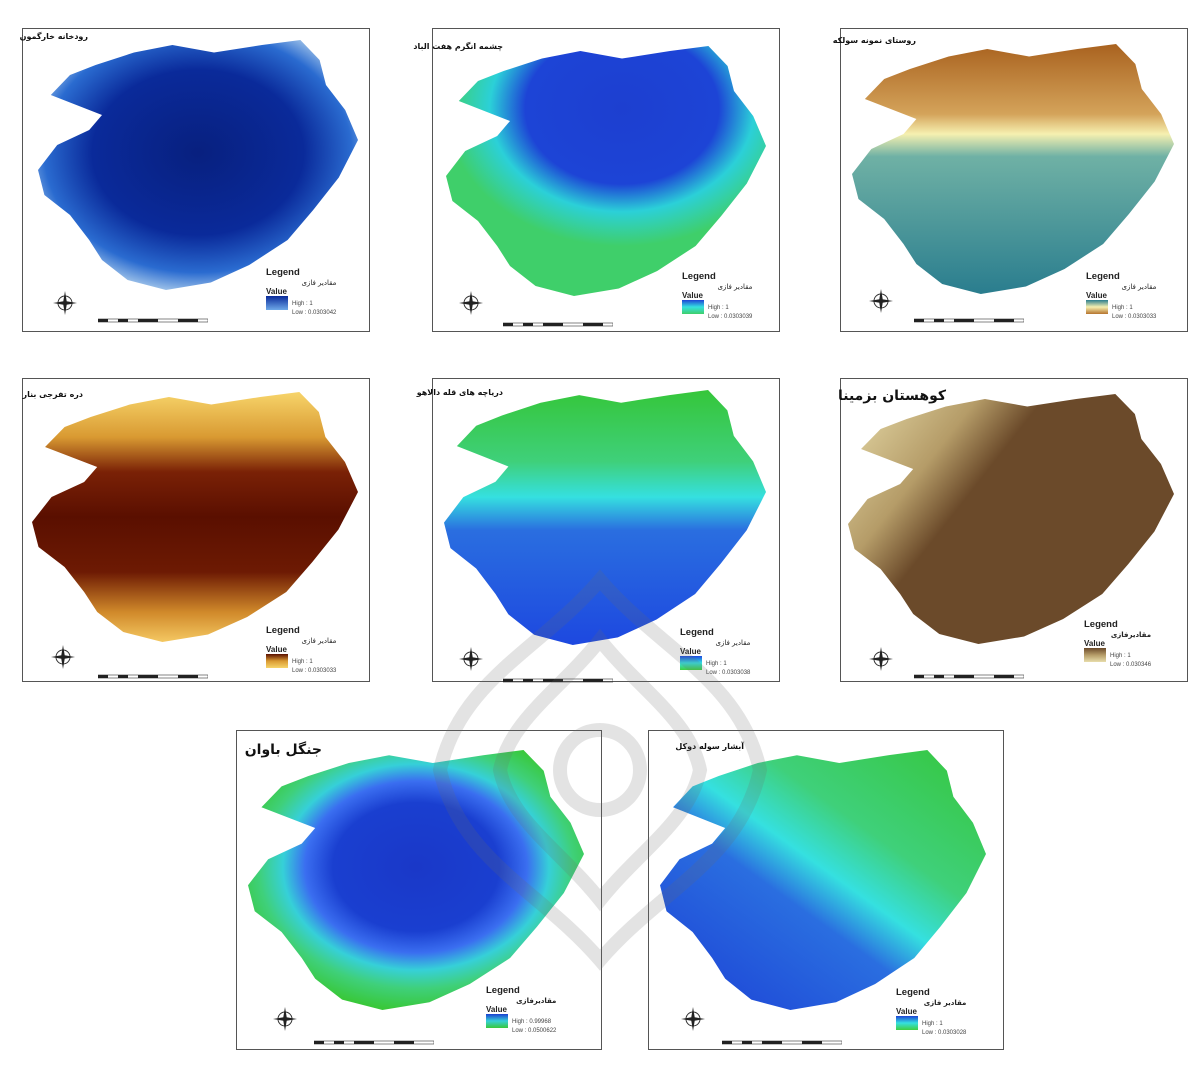 This screenshot has width=1200, height=1066. I want to click on map-title: دره تفرجی بنار, so click(52, 394).